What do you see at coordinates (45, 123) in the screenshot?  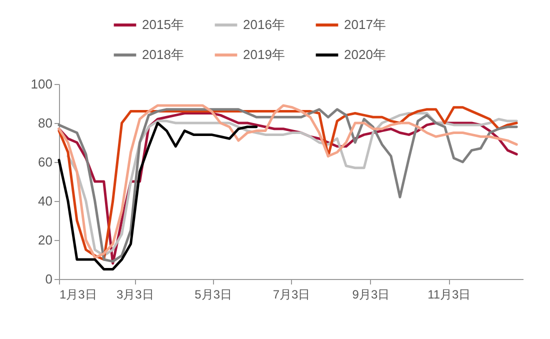 I see `y-tick-label: 80` at bounding box center [45, 123].